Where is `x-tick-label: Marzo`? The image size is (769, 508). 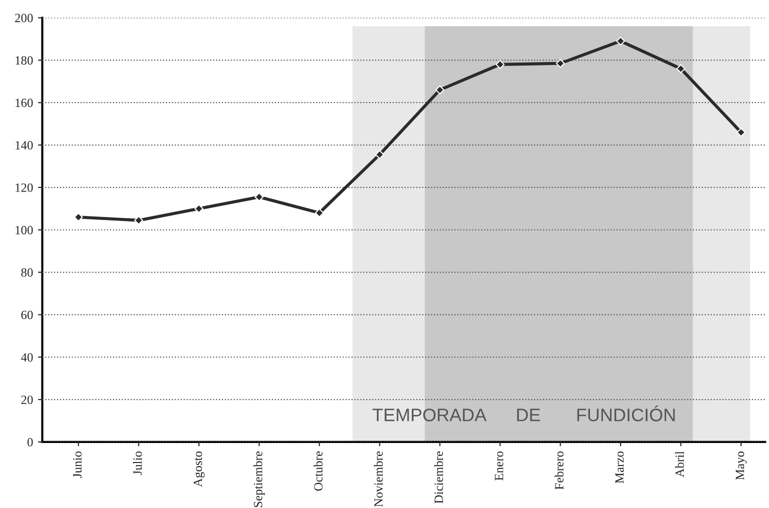
x-tick-label: Marzo is located at coordinates (619, 467).